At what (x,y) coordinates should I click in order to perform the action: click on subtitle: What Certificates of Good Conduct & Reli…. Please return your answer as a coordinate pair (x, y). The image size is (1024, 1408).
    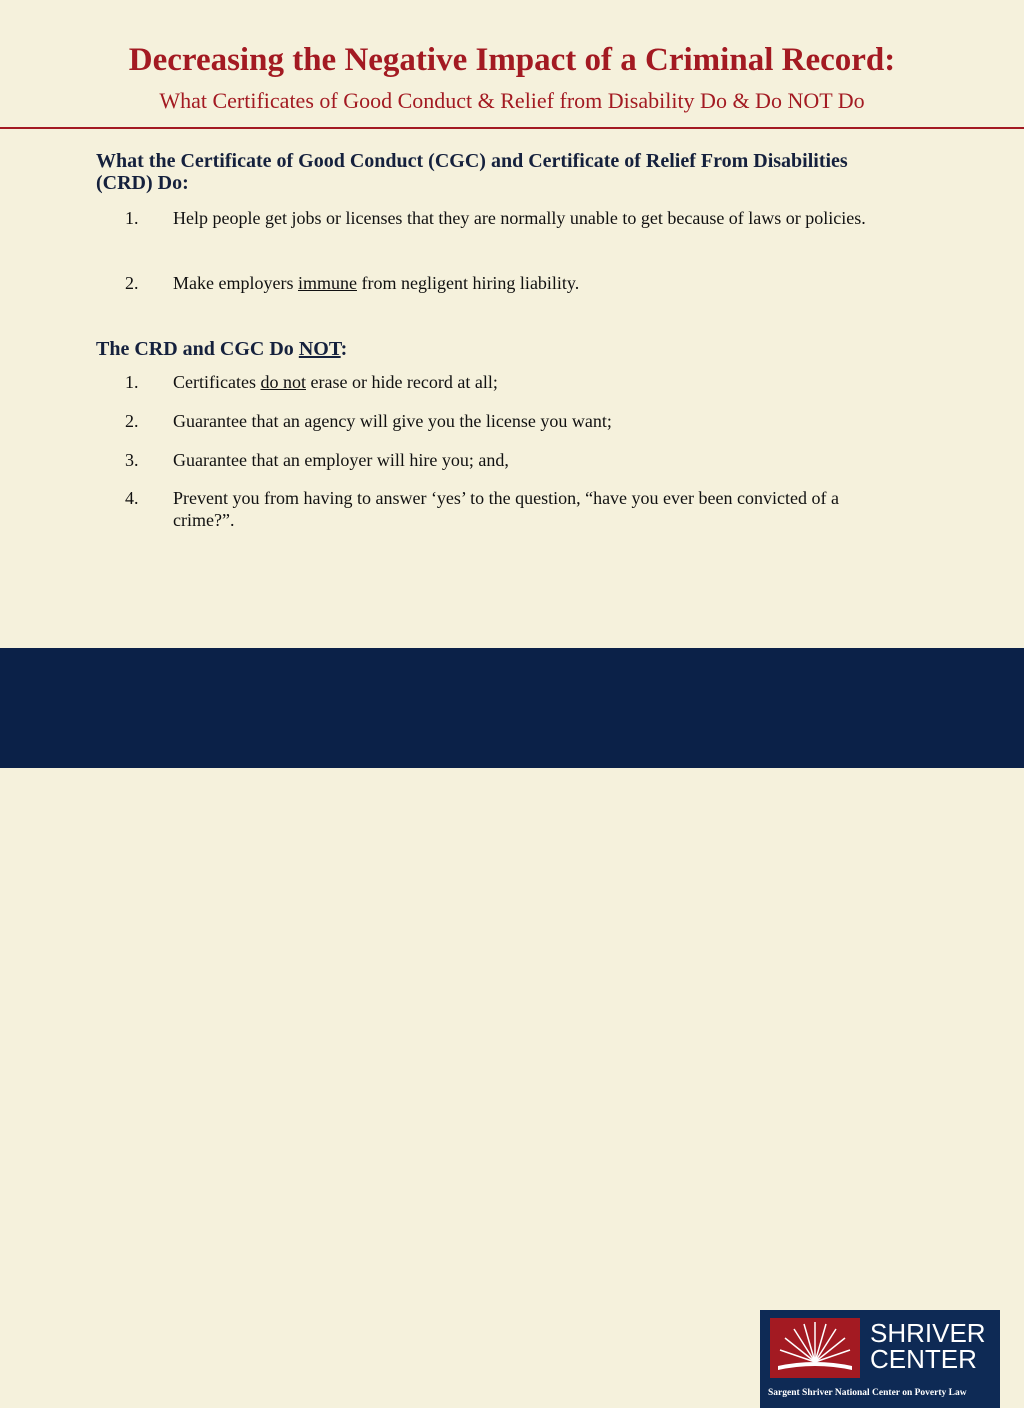
    Looking at the image, I should click on (512, 100).